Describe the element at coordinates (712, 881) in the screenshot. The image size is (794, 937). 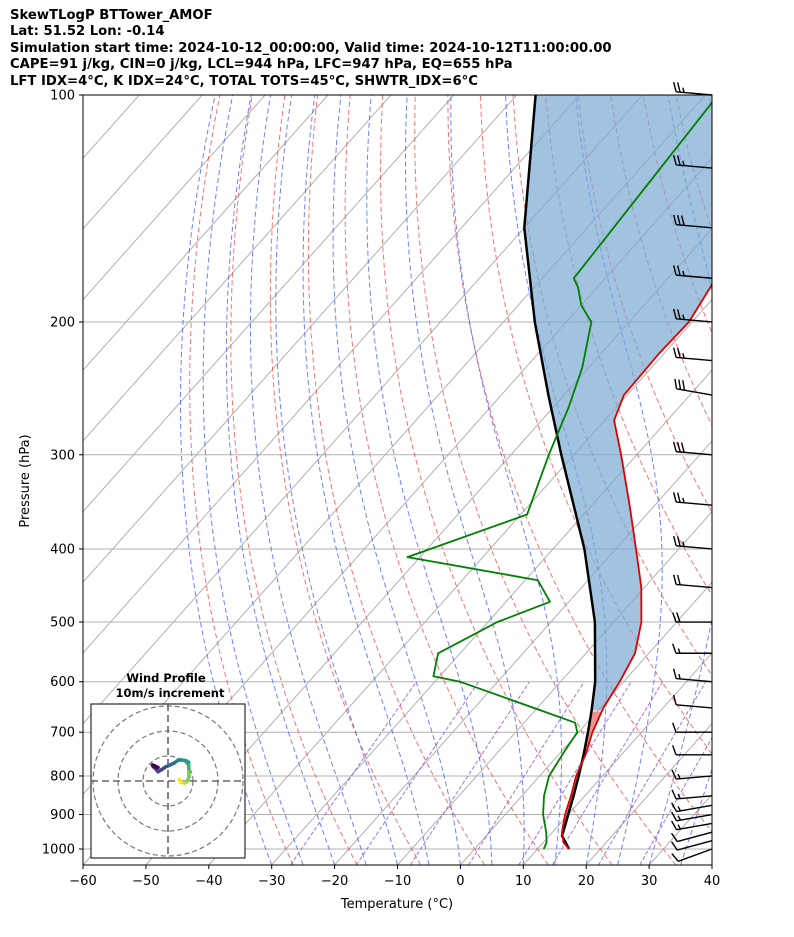
I see `x-tick-label: 40` at that location.